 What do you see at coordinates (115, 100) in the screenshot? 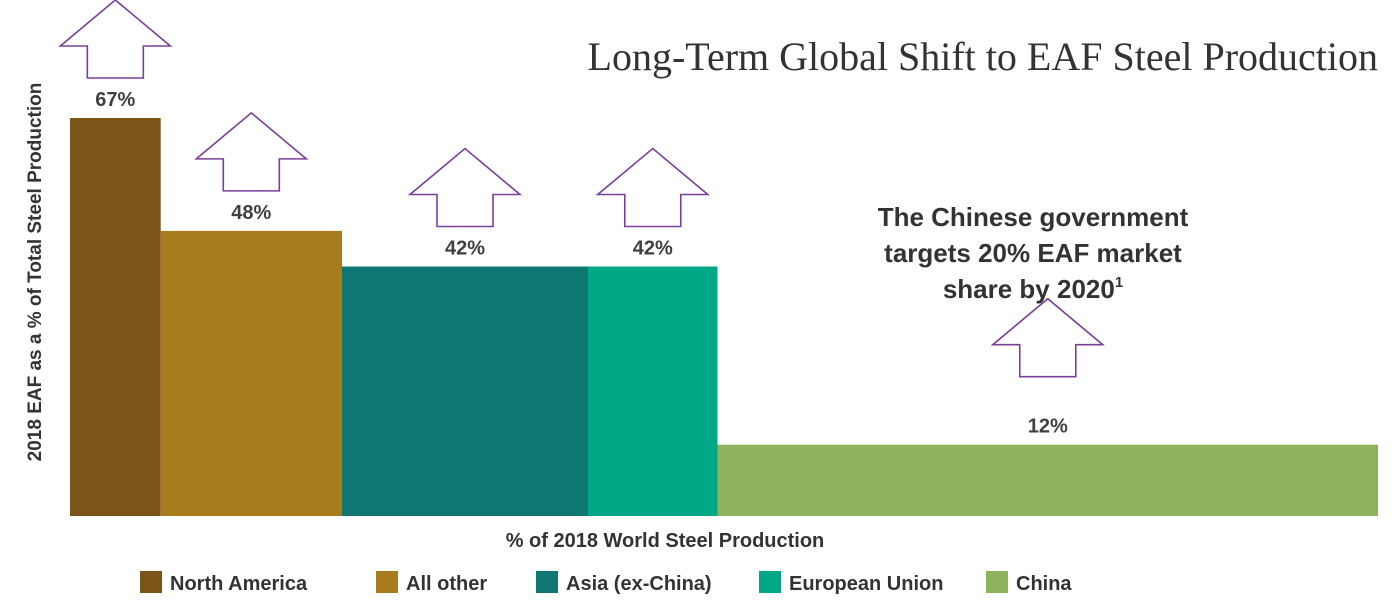
I see `data-label-north-america: 67%` at bounding box center [115, 100].